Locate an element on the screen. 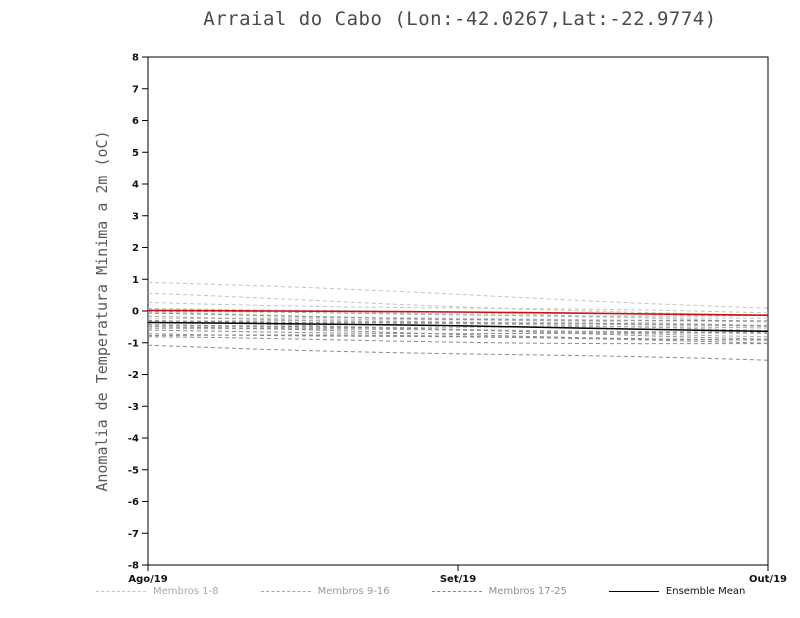 The image size is (800, 618). x-tick-label: Out/19 is located at coordinates (768, 579).